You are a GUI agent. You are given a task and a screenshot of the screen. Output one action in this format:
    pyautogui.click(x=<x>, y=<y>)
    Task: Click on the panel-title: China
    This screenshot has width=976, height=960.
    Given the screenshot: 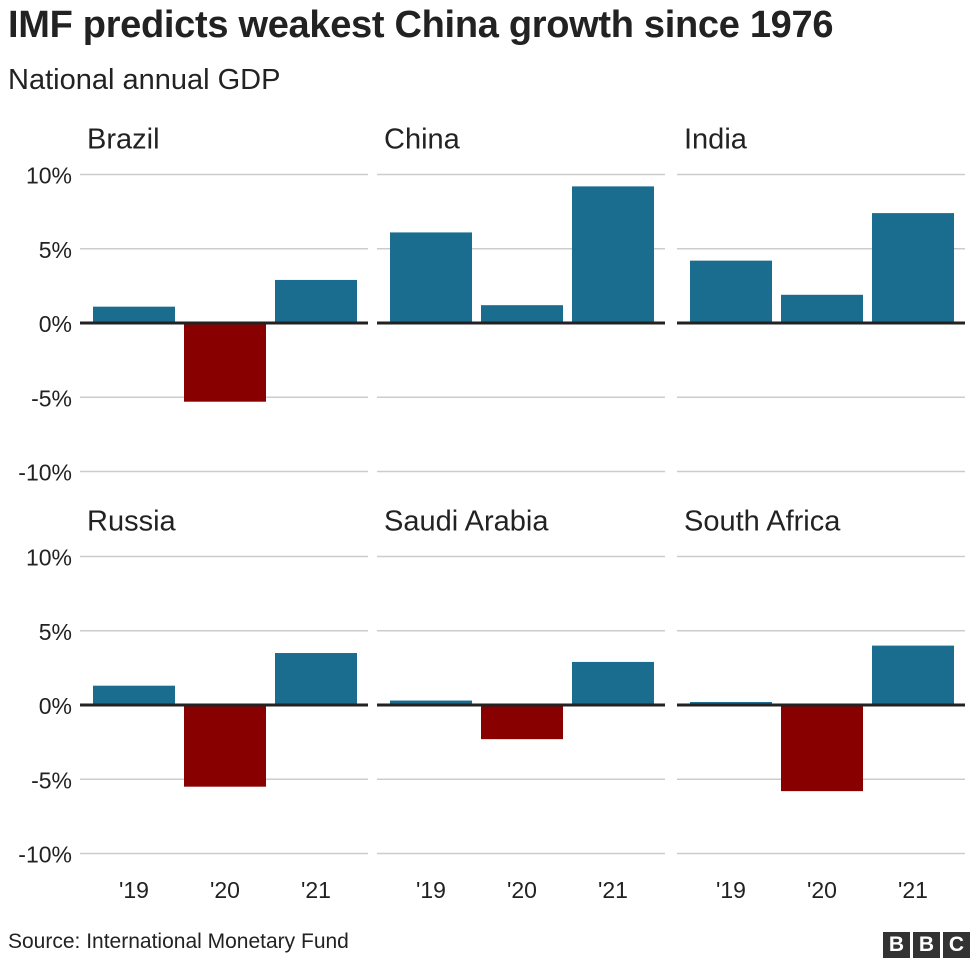 What is the action you would take?
    pyautogui.click(x=422, y=140)
    